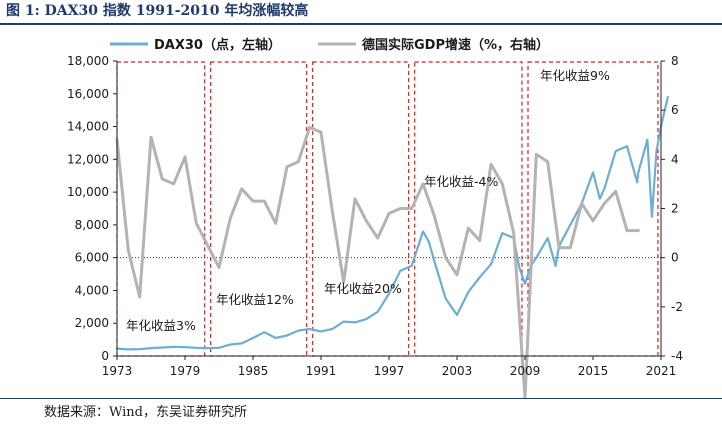 Image resolution: width=722 pixels, height=434 pixels. What do you see at coordinates (88, 192) in the screenshot?
I see `y-left-tick-label: 10,000` at bounding box center [88, 192].